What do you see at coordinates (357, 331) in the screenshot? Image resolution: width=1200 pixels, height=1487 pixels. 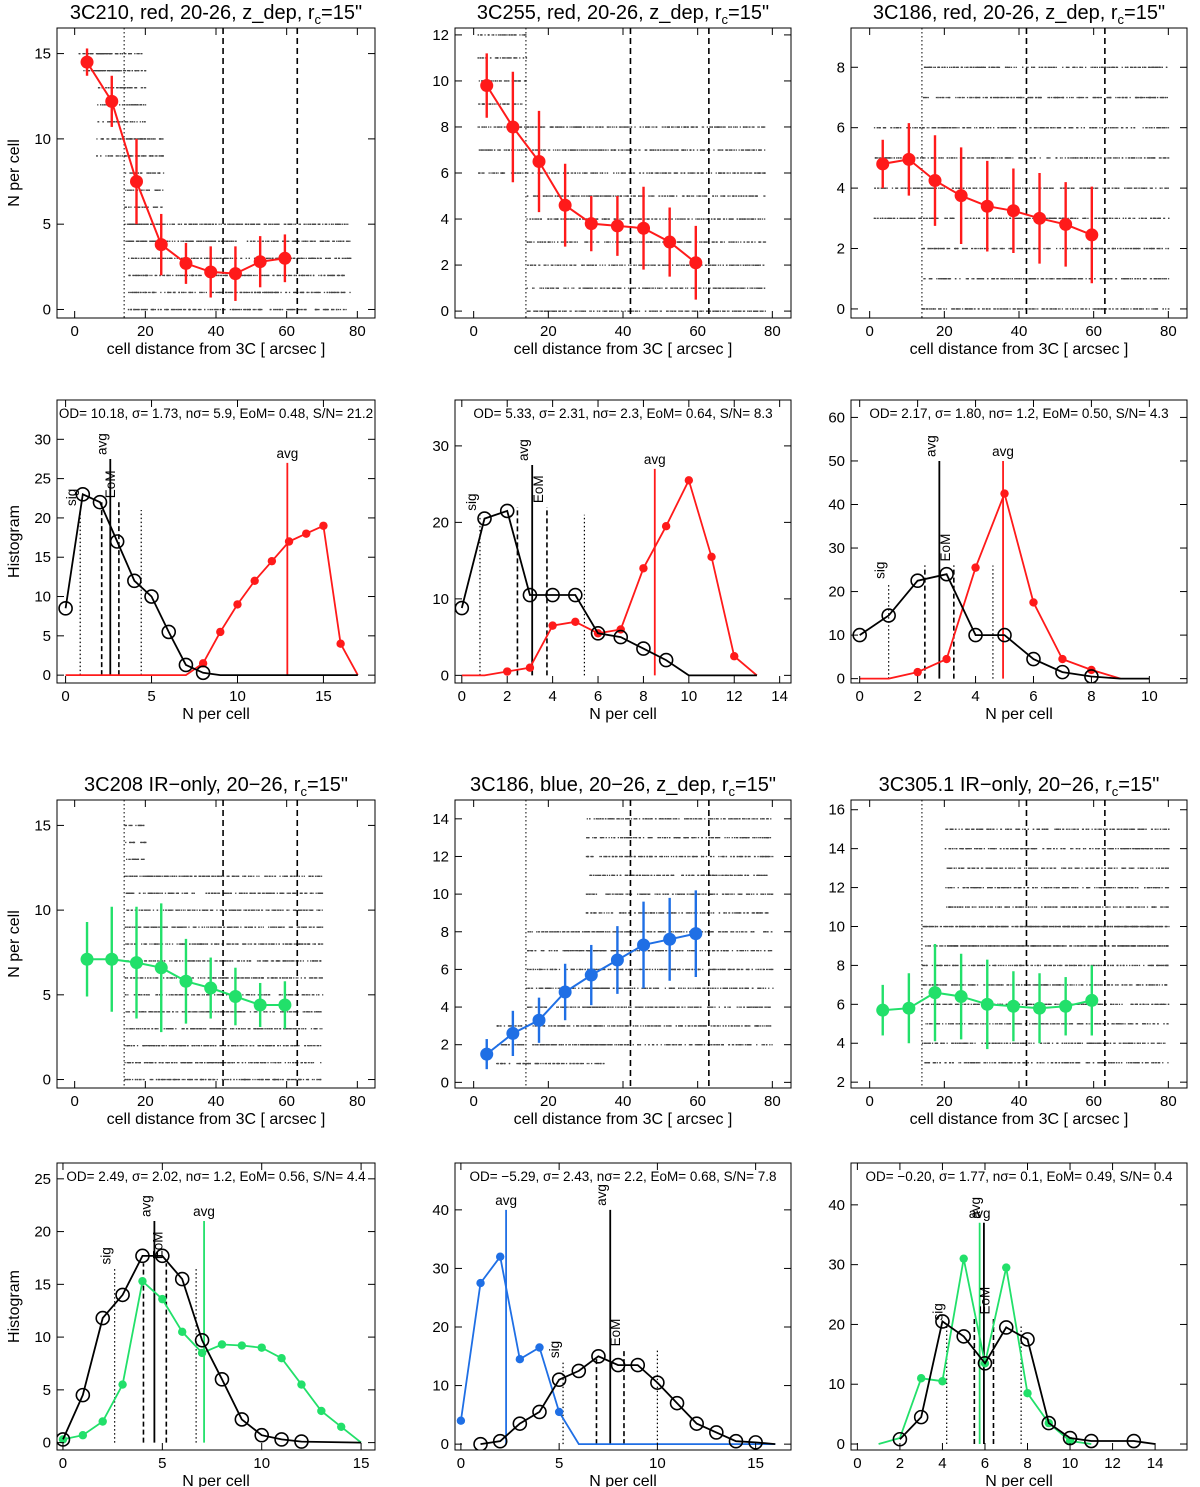 I see `x-tick-label: 80` at bounding box center [357, 331].